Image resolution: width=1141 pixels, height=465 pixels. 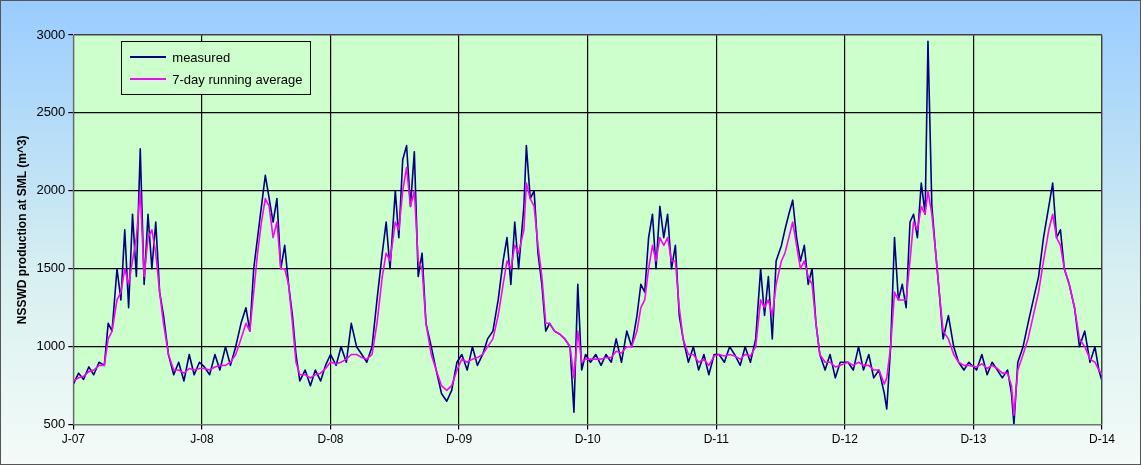 What do you see at coordinates (51, 34) in the screenshot?
I see `y-tick-label: 3000` at bounding box center [51, 34].